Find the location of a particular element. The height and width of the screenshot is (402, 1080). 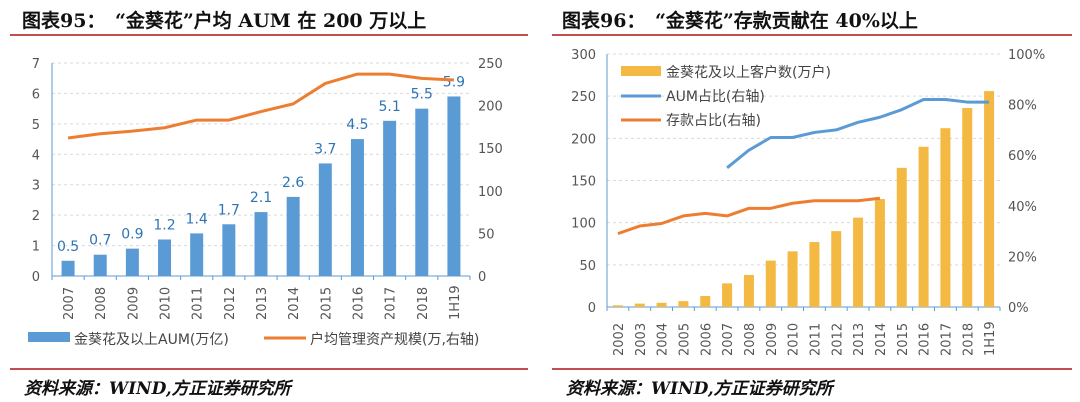

bar-data-label: 1.2 is located at coordinates (164, 225).